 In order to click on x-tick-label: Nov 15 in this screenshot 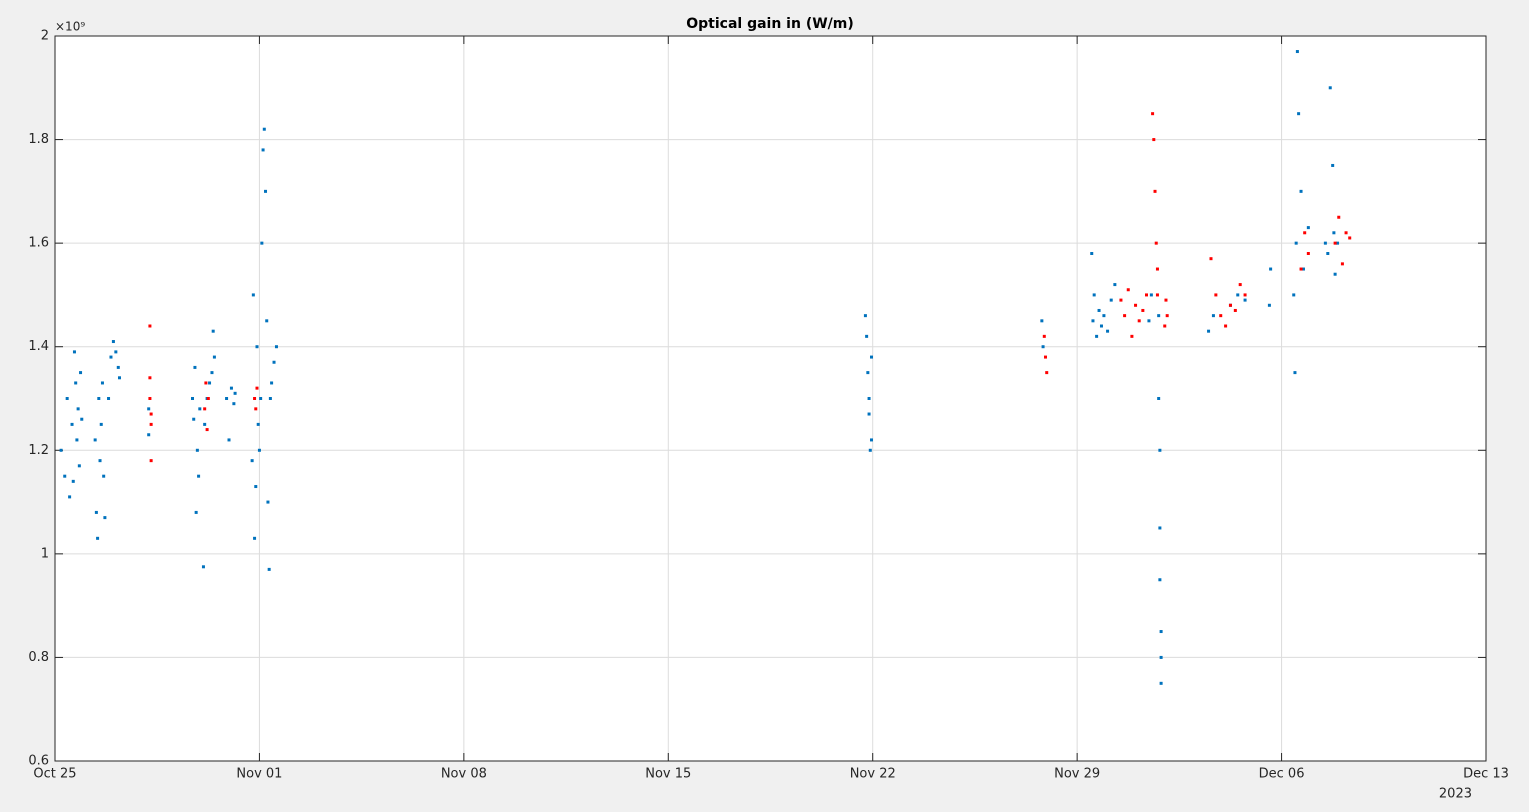, I will do `click(668, 774)`.